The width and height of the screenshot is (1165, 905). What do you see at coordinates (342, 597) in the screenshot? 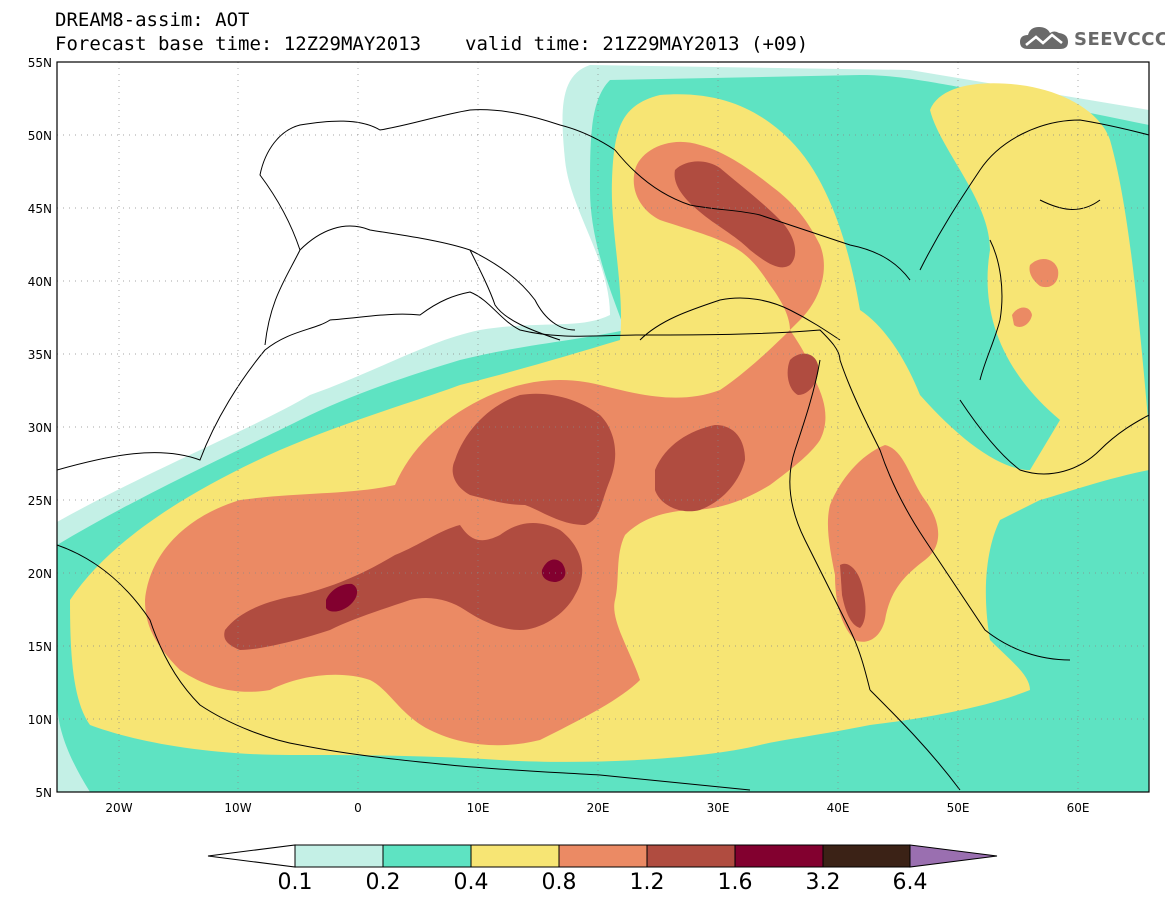
I see `aot-band-1.6` at bounding box center [342, 597].